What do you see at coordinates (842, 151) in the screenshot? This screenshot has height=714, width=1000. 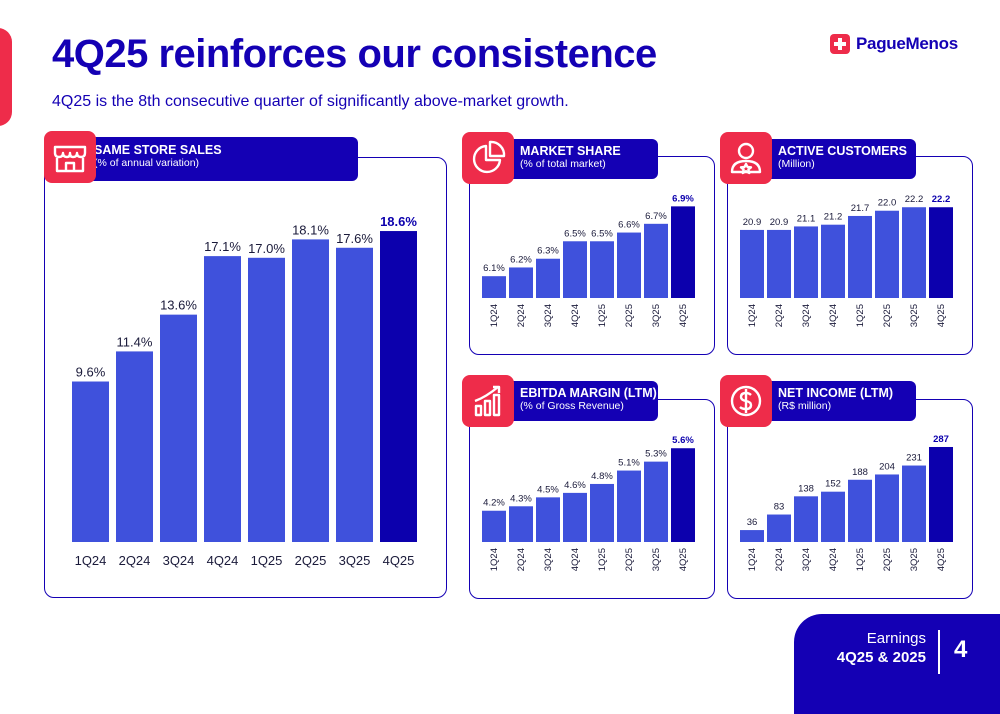 I see `panel-title: ACTIVE CUSTOMERS` at bounding box center [842, 151].